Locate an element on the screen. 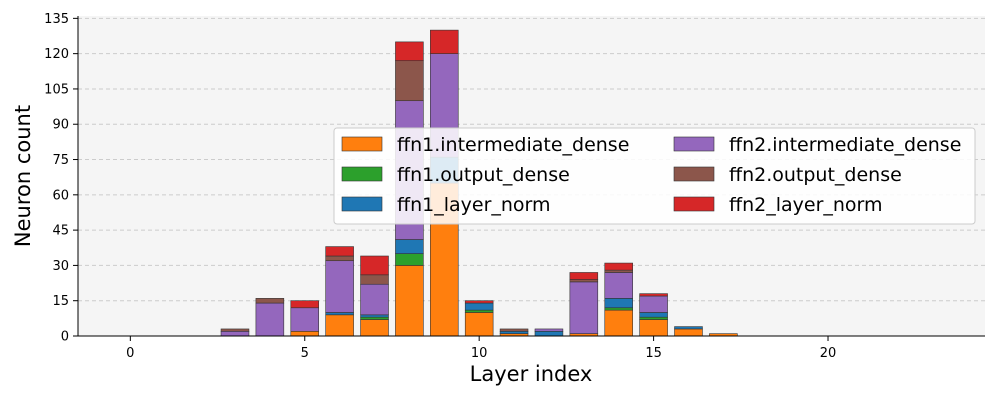 This screenshot has width=1000, height=400. legend-label: ffn2_layer_norm is located at coordinates (806, 205).